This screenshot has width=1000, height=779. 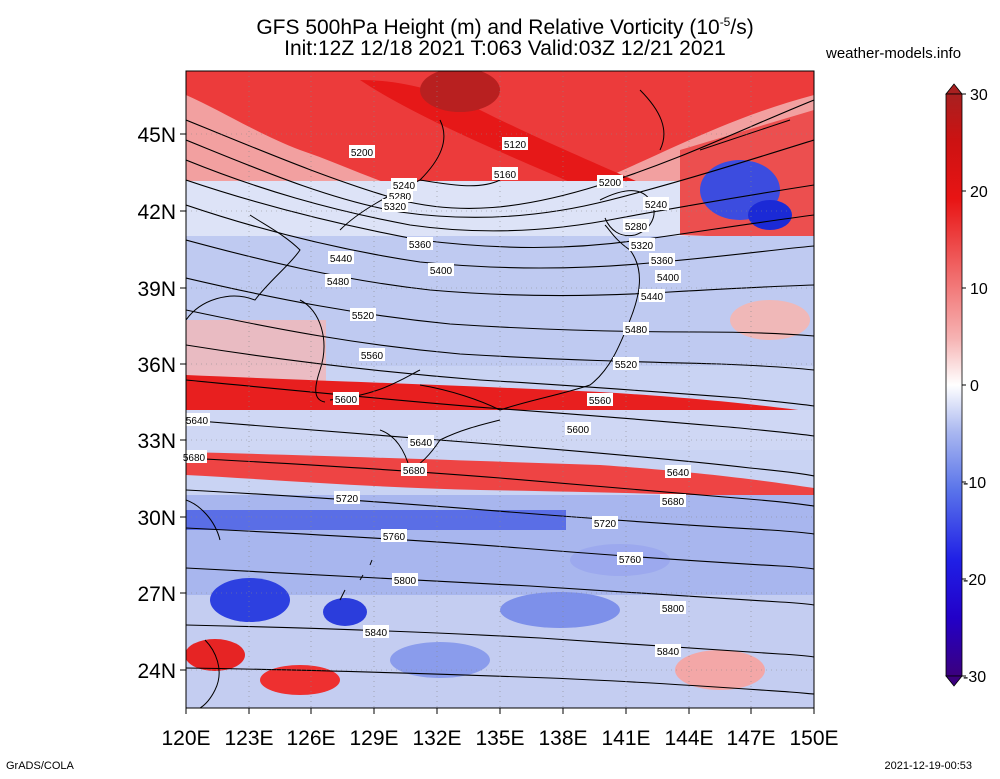 I want to click on colorbar-tick-label: 0, so click(x=974, y=386).